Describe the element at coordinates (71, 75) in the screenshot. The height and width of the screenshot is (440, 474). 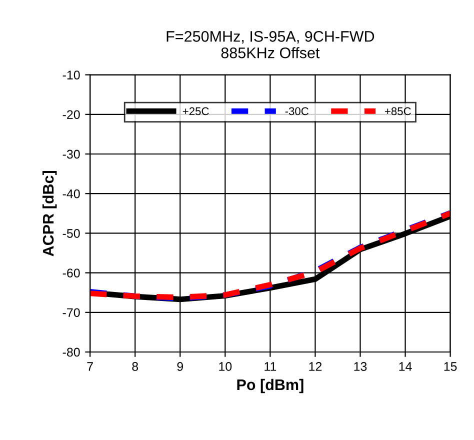
I see `y-tick-label: -10` at that location.